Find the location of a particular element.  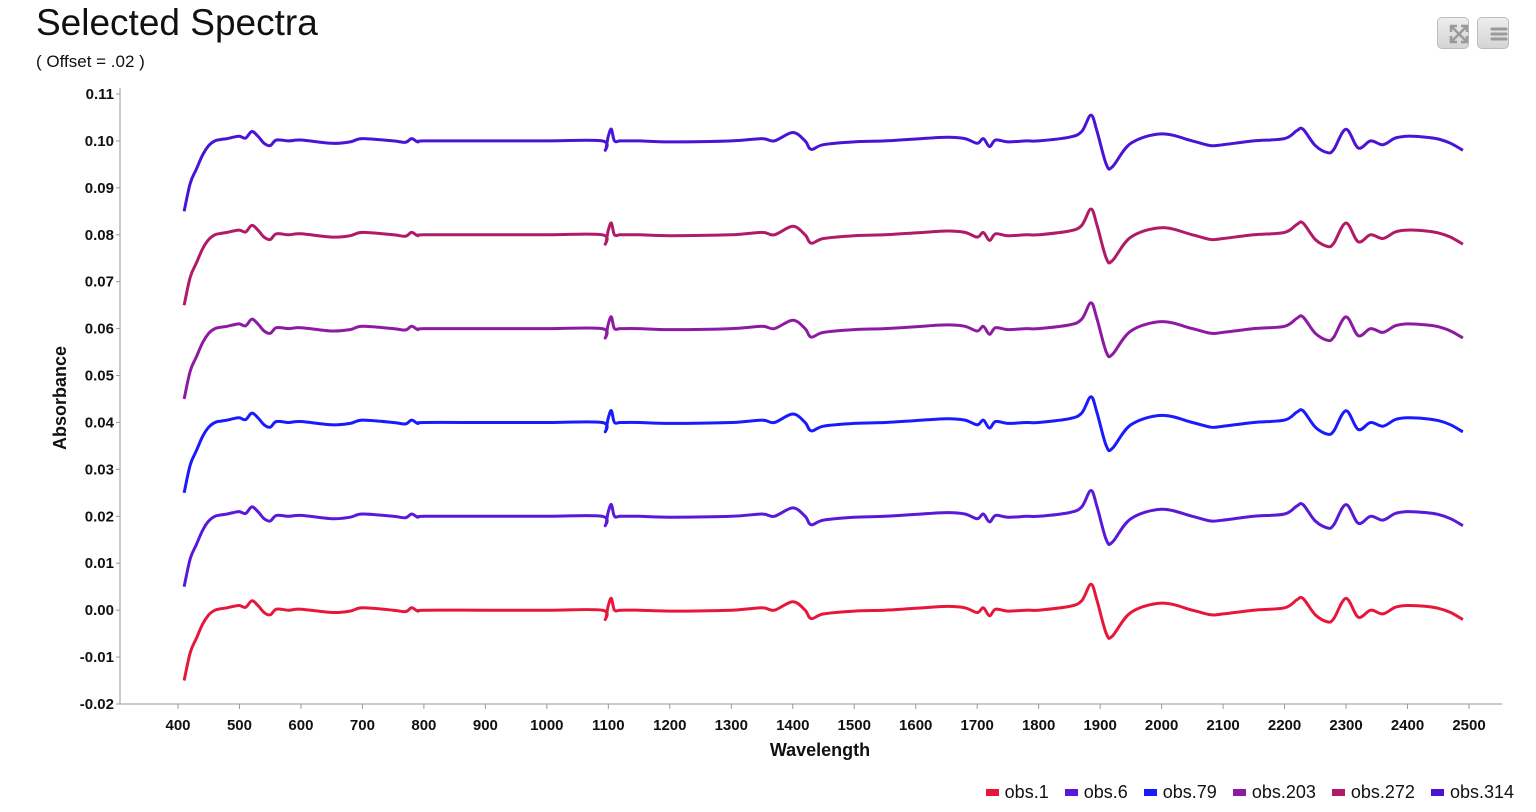

y-tick-label: 0.04 is located at coordinates (100, 422).